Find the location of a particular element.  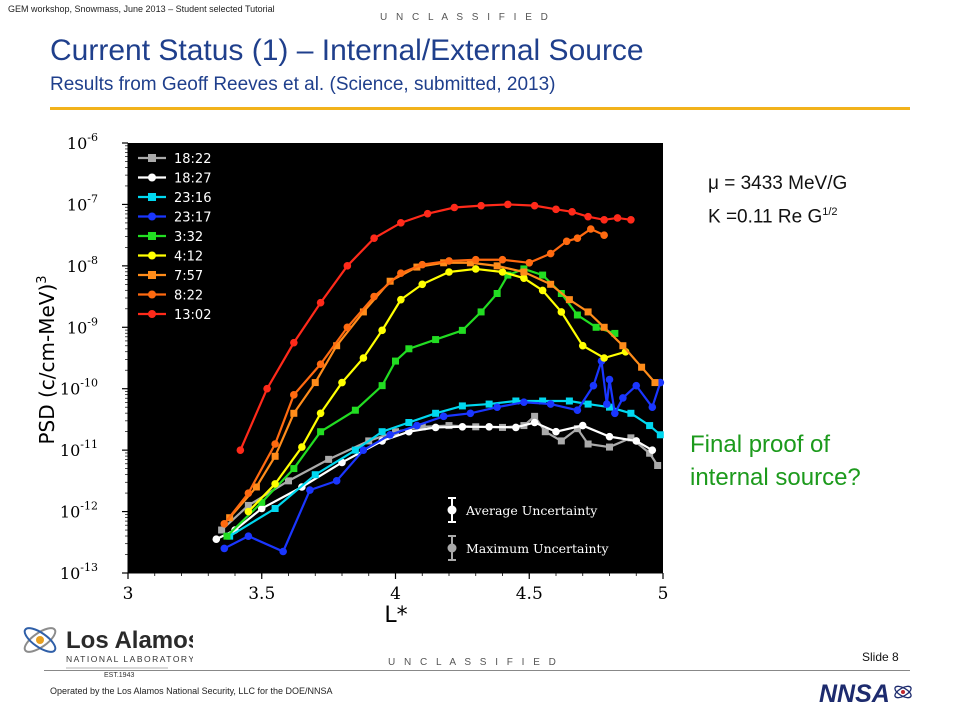

uncertainty-item: Average Uncertainty is located at coordinates (522, 510).